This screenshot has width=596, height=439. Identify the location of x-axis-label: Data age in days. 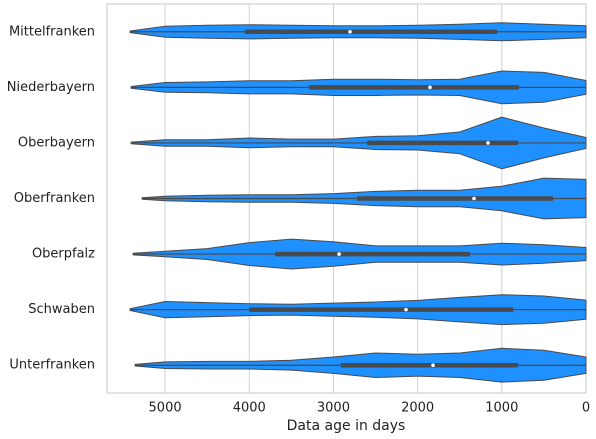
(346, 426).